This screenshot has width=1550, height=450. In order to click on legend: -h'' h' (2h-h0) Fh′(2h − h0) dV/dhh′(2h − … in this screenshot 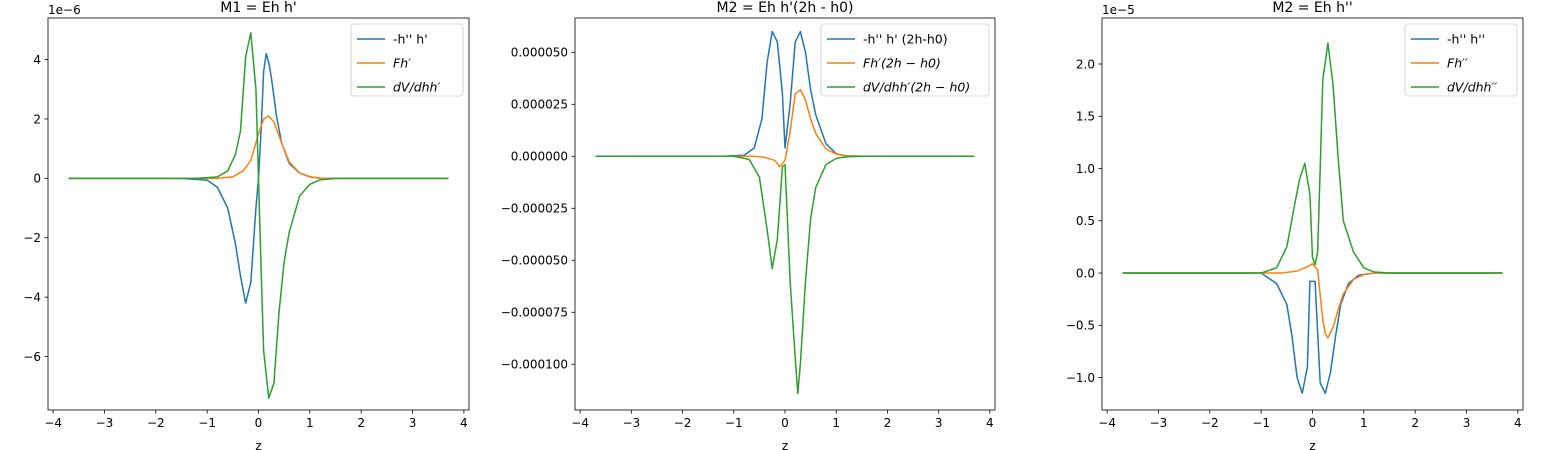, I will do `click(905, 60)`.